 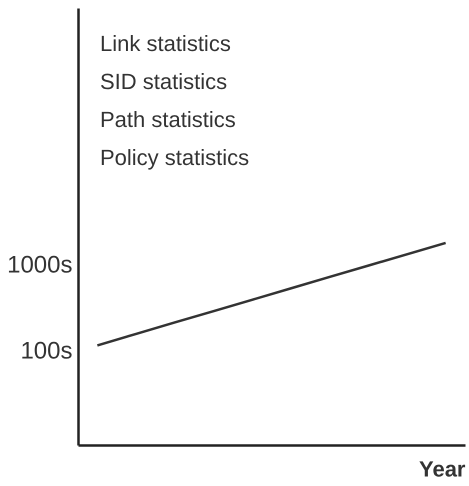 I want to click on x-axis-title: Year, so click(x=442, y=469).